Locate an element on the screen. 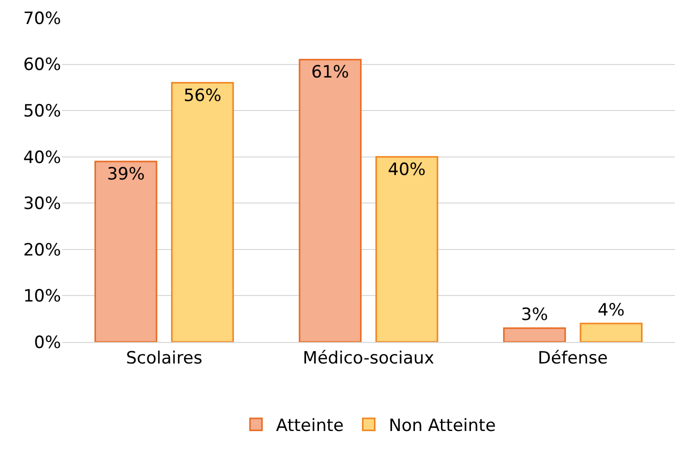 This screenshot has height=453, width=685. data-label: 3% is located at coordinates (534, 315).